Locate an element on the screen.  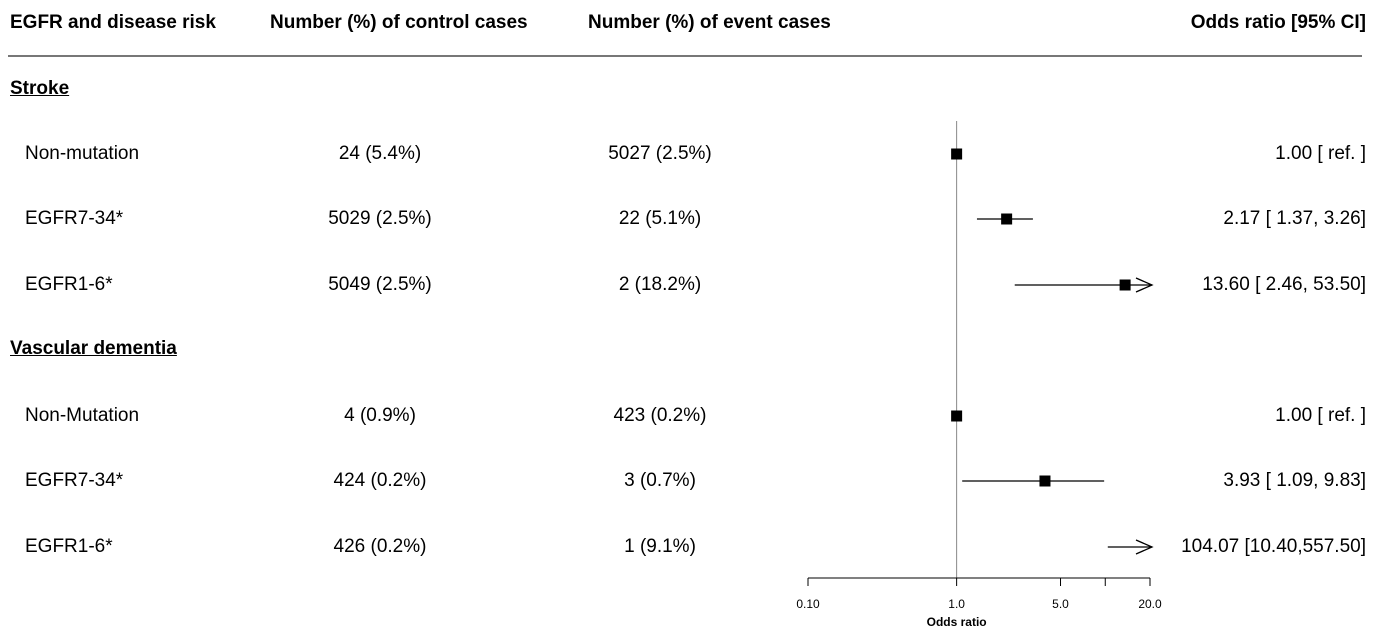
header-divider is located at coordinates (685, 56).